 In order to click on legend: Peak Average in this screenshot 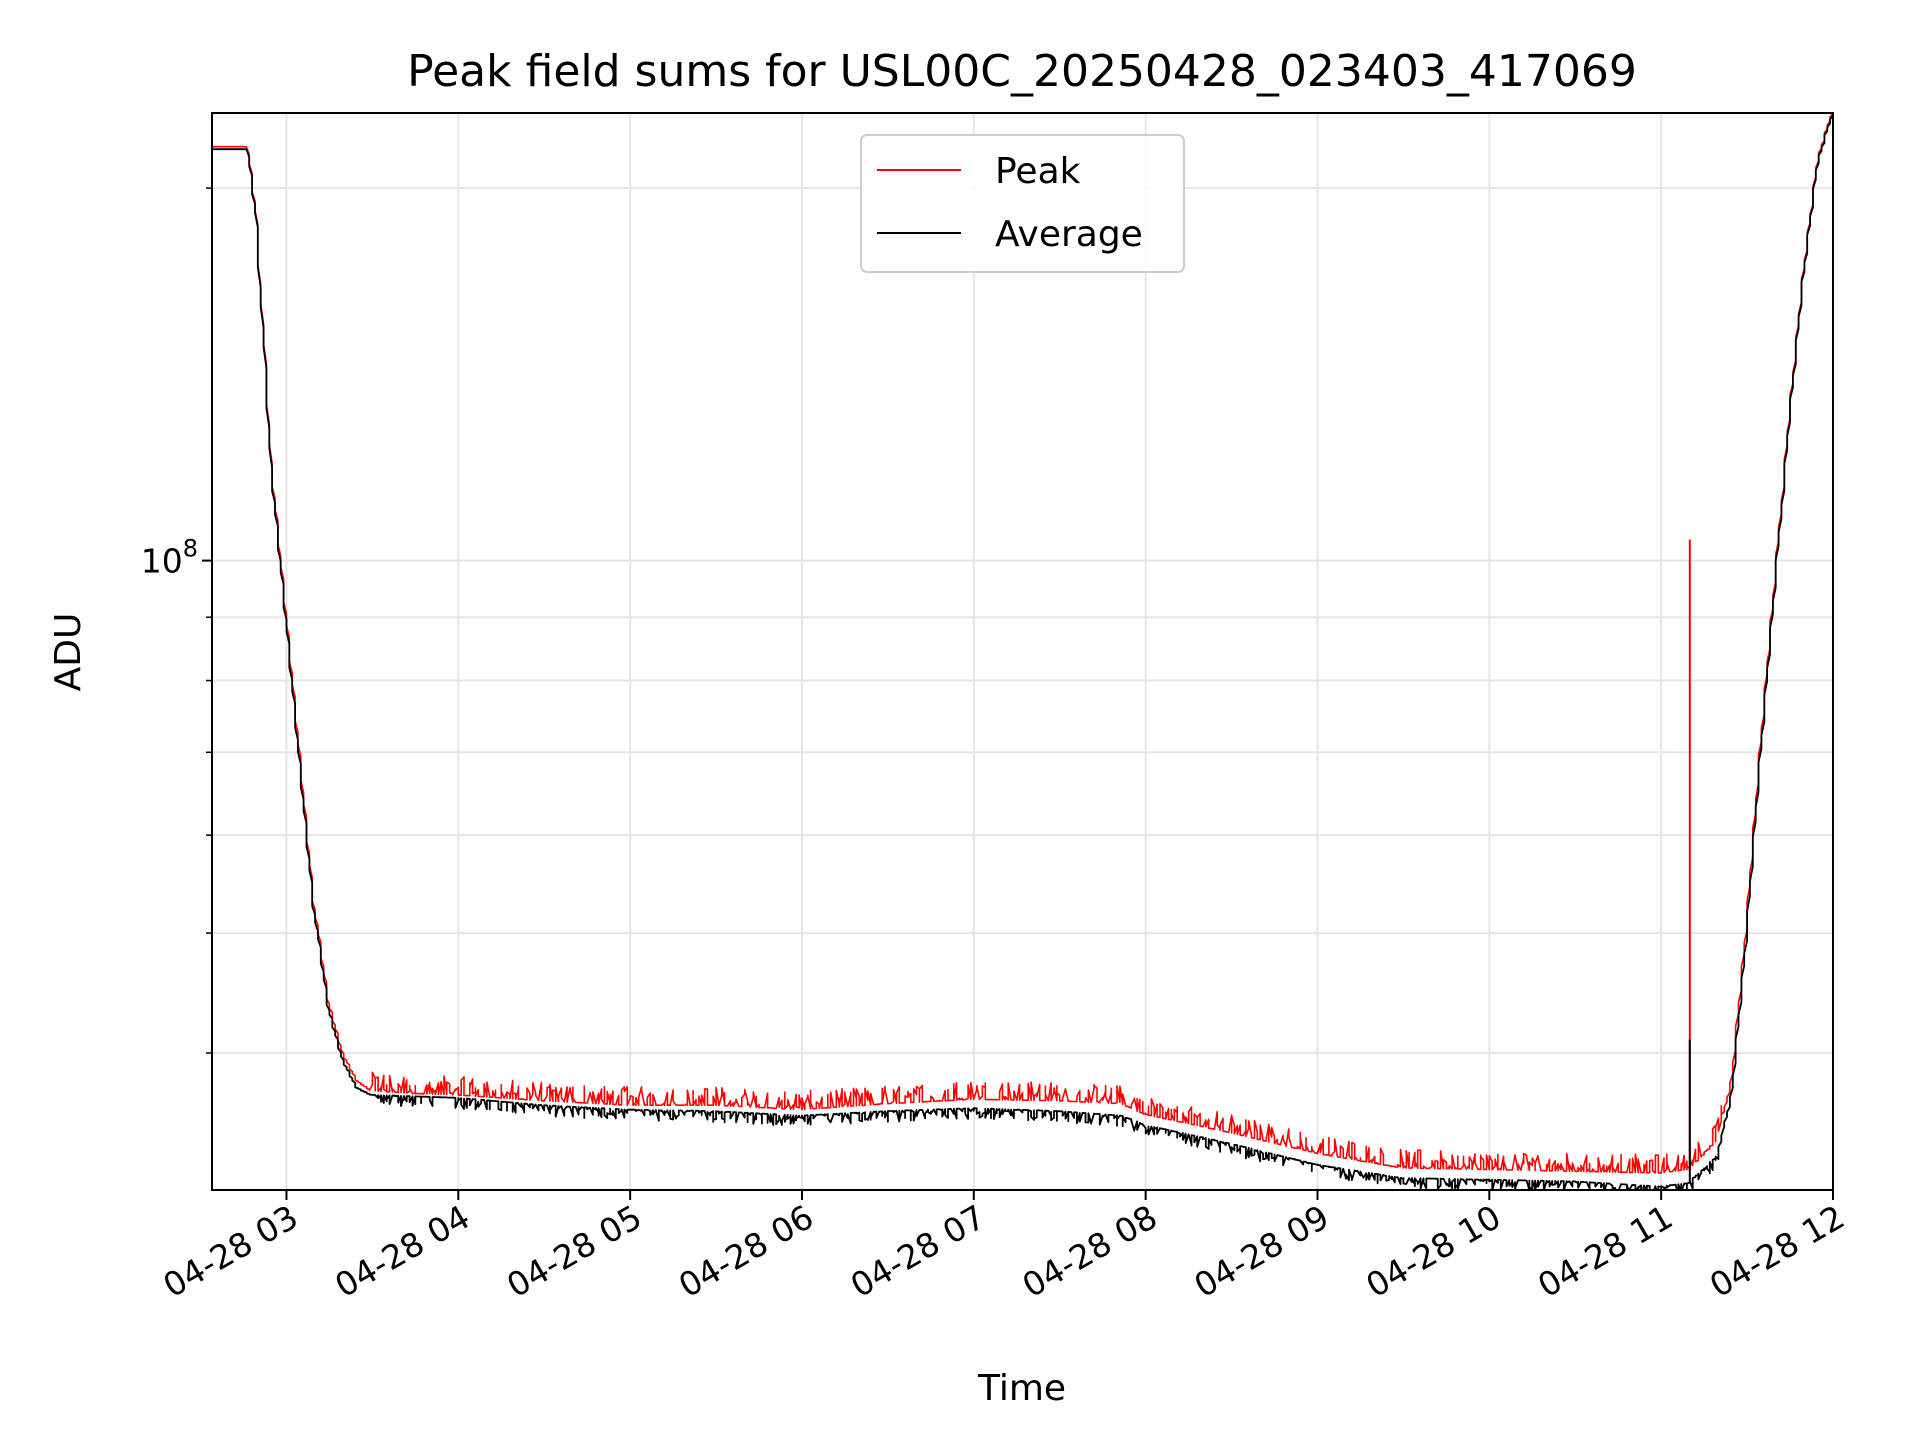, I will do `click(1022, 203)`.